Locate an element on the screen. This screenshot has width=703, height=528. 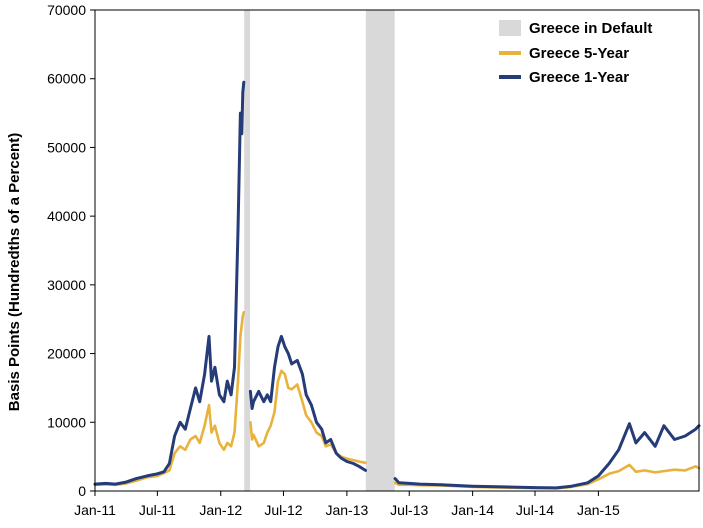
legend-label-5y: Greece 5-Year is located at coordinates (579, 53).